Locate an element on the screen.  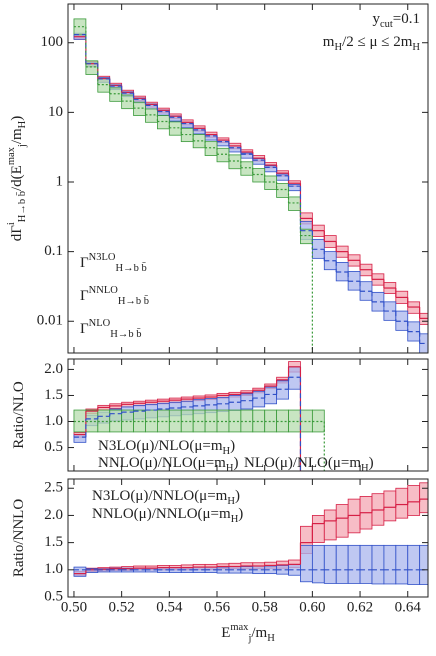
y-axis-label: Ratio/NLO is located at coordinates (19, 415).